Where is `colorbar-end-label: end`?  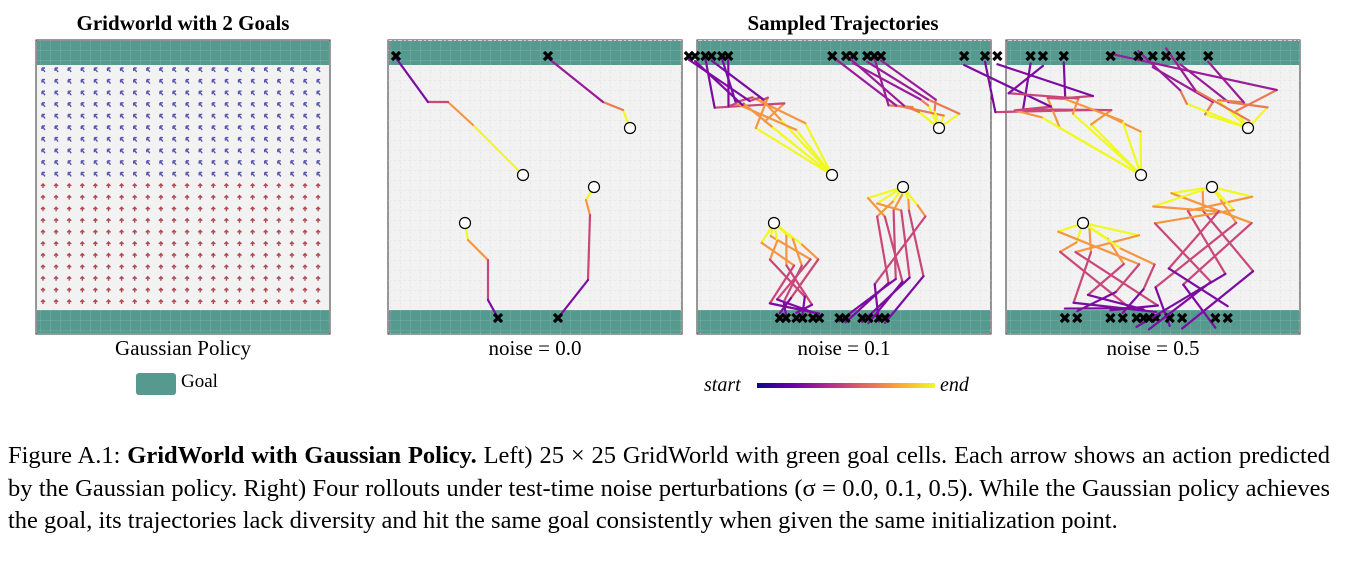 colorbar-end-label: end is located at coordinates (954, 385).